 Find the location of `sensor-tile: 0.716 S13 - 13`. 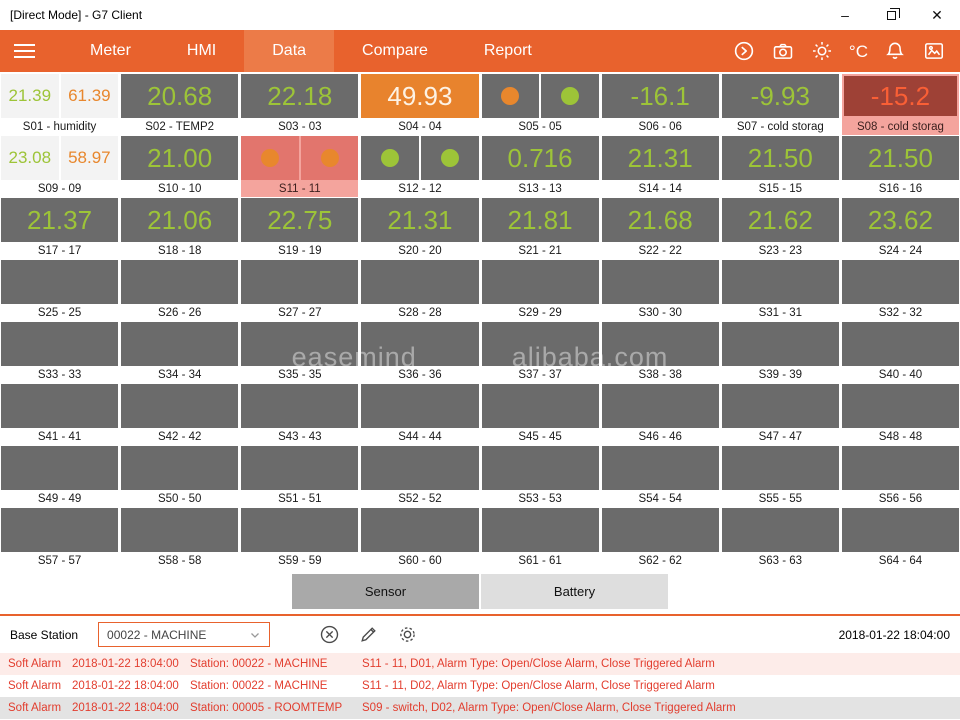

sensor-tile: 0.716 S13 - 13 is located at coordinates (540, 166).